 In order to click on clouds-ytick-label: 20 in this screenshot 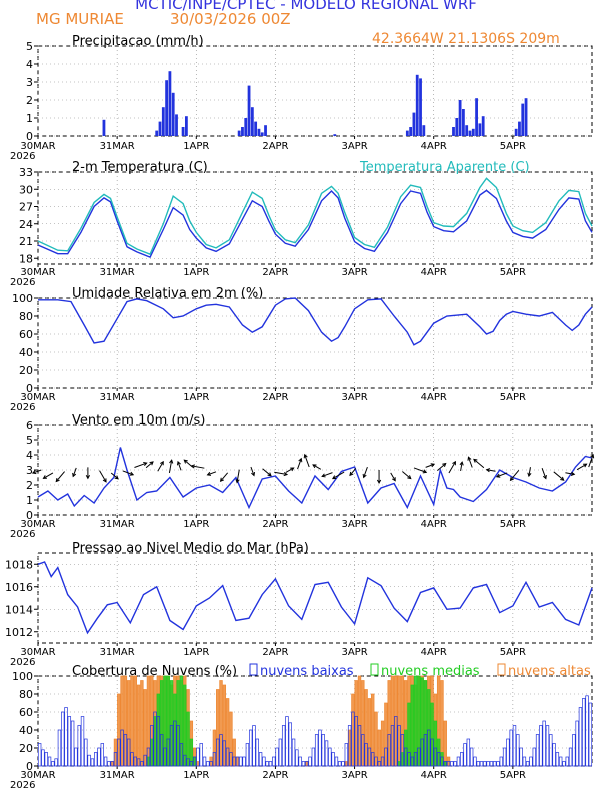, I will do `click(26, 748)`.